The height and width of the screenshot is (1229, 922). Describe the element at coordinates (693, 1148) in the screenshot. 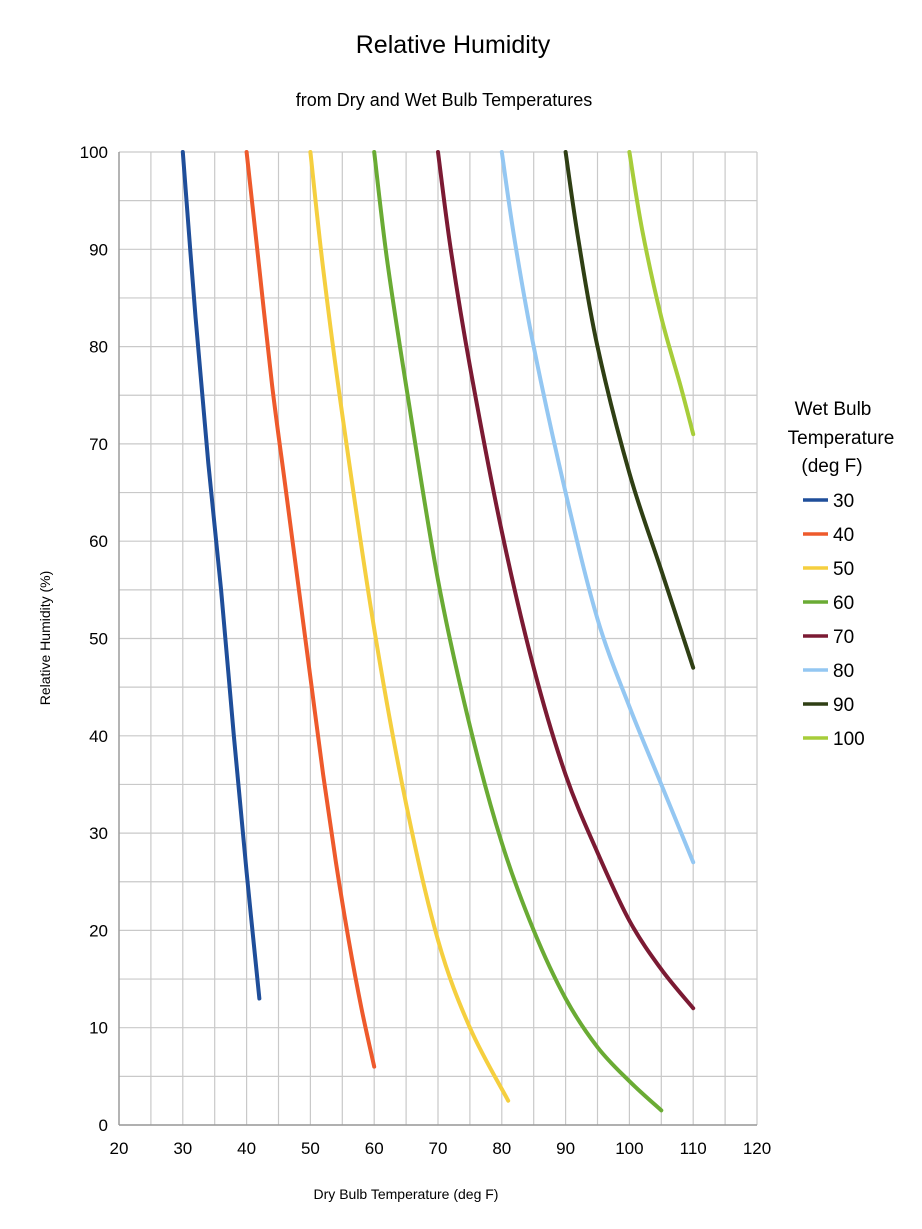

I see `x-tick-label: 110` at that location.